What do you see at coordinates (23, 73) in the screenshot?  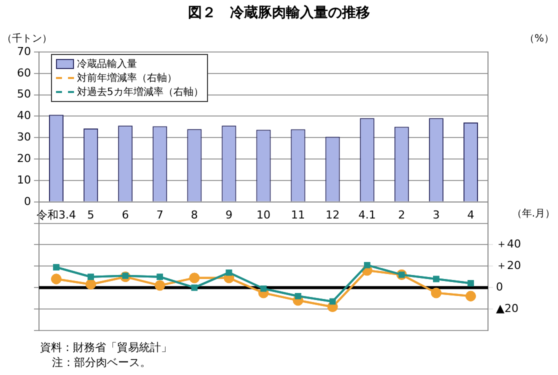 I see `y-tick-label: 60` at bounding box center [23, 73].